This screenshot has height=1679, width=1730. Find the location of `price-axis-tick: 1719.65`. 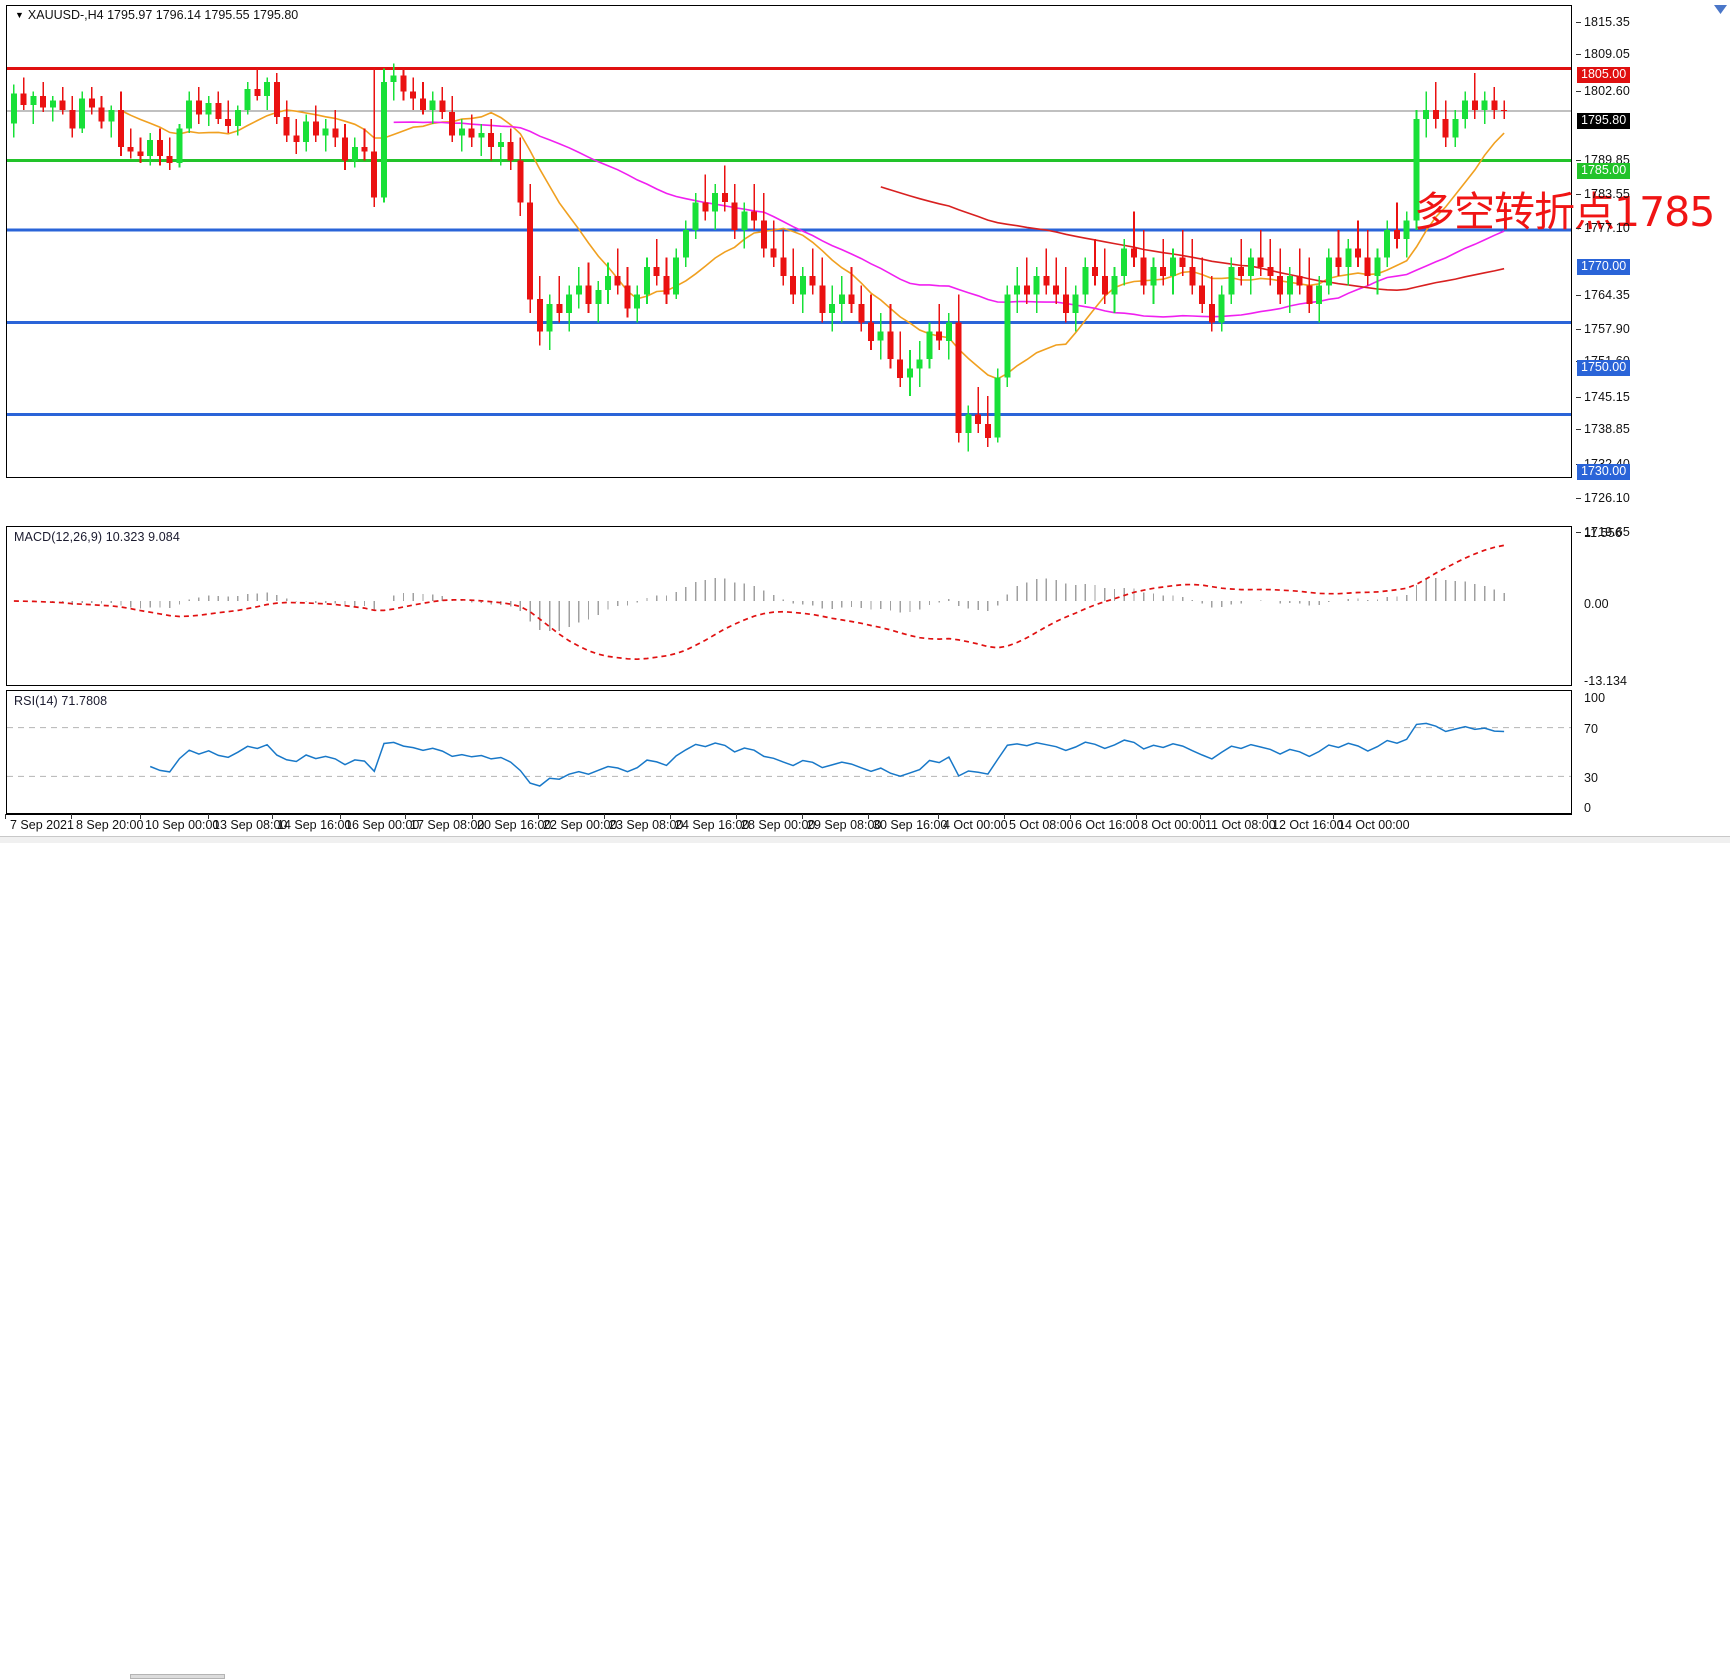

price-axis-tick: 1719.65 is located at coordinates (1603, 532).